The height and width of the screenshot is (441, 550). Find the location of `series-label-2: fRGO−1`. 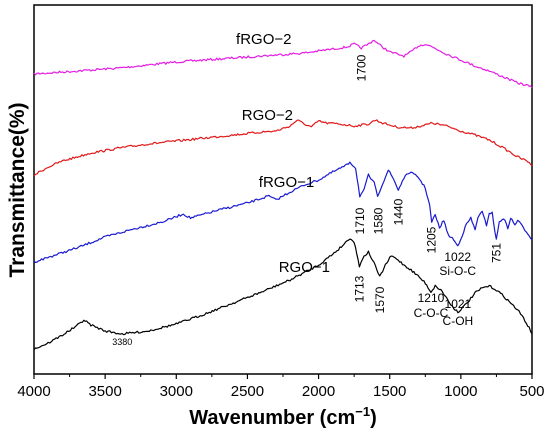

series-label-2: fRGO−1 is located at coordinates (286, 182).